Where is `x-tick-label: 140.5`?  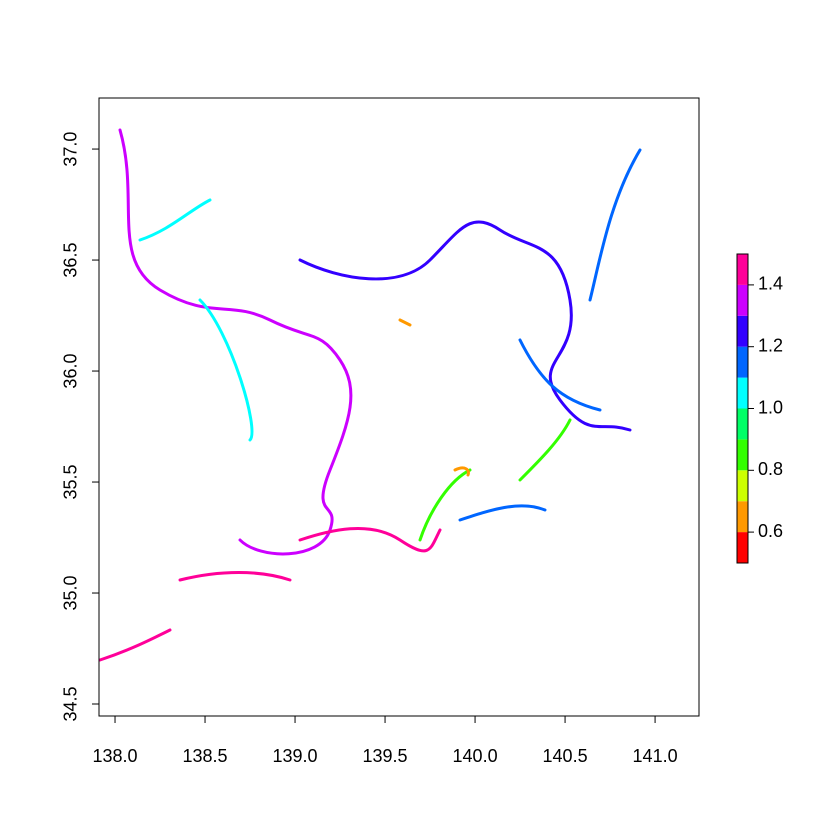
x-tick-label: 140.5 is located at coordinates (565, 756).